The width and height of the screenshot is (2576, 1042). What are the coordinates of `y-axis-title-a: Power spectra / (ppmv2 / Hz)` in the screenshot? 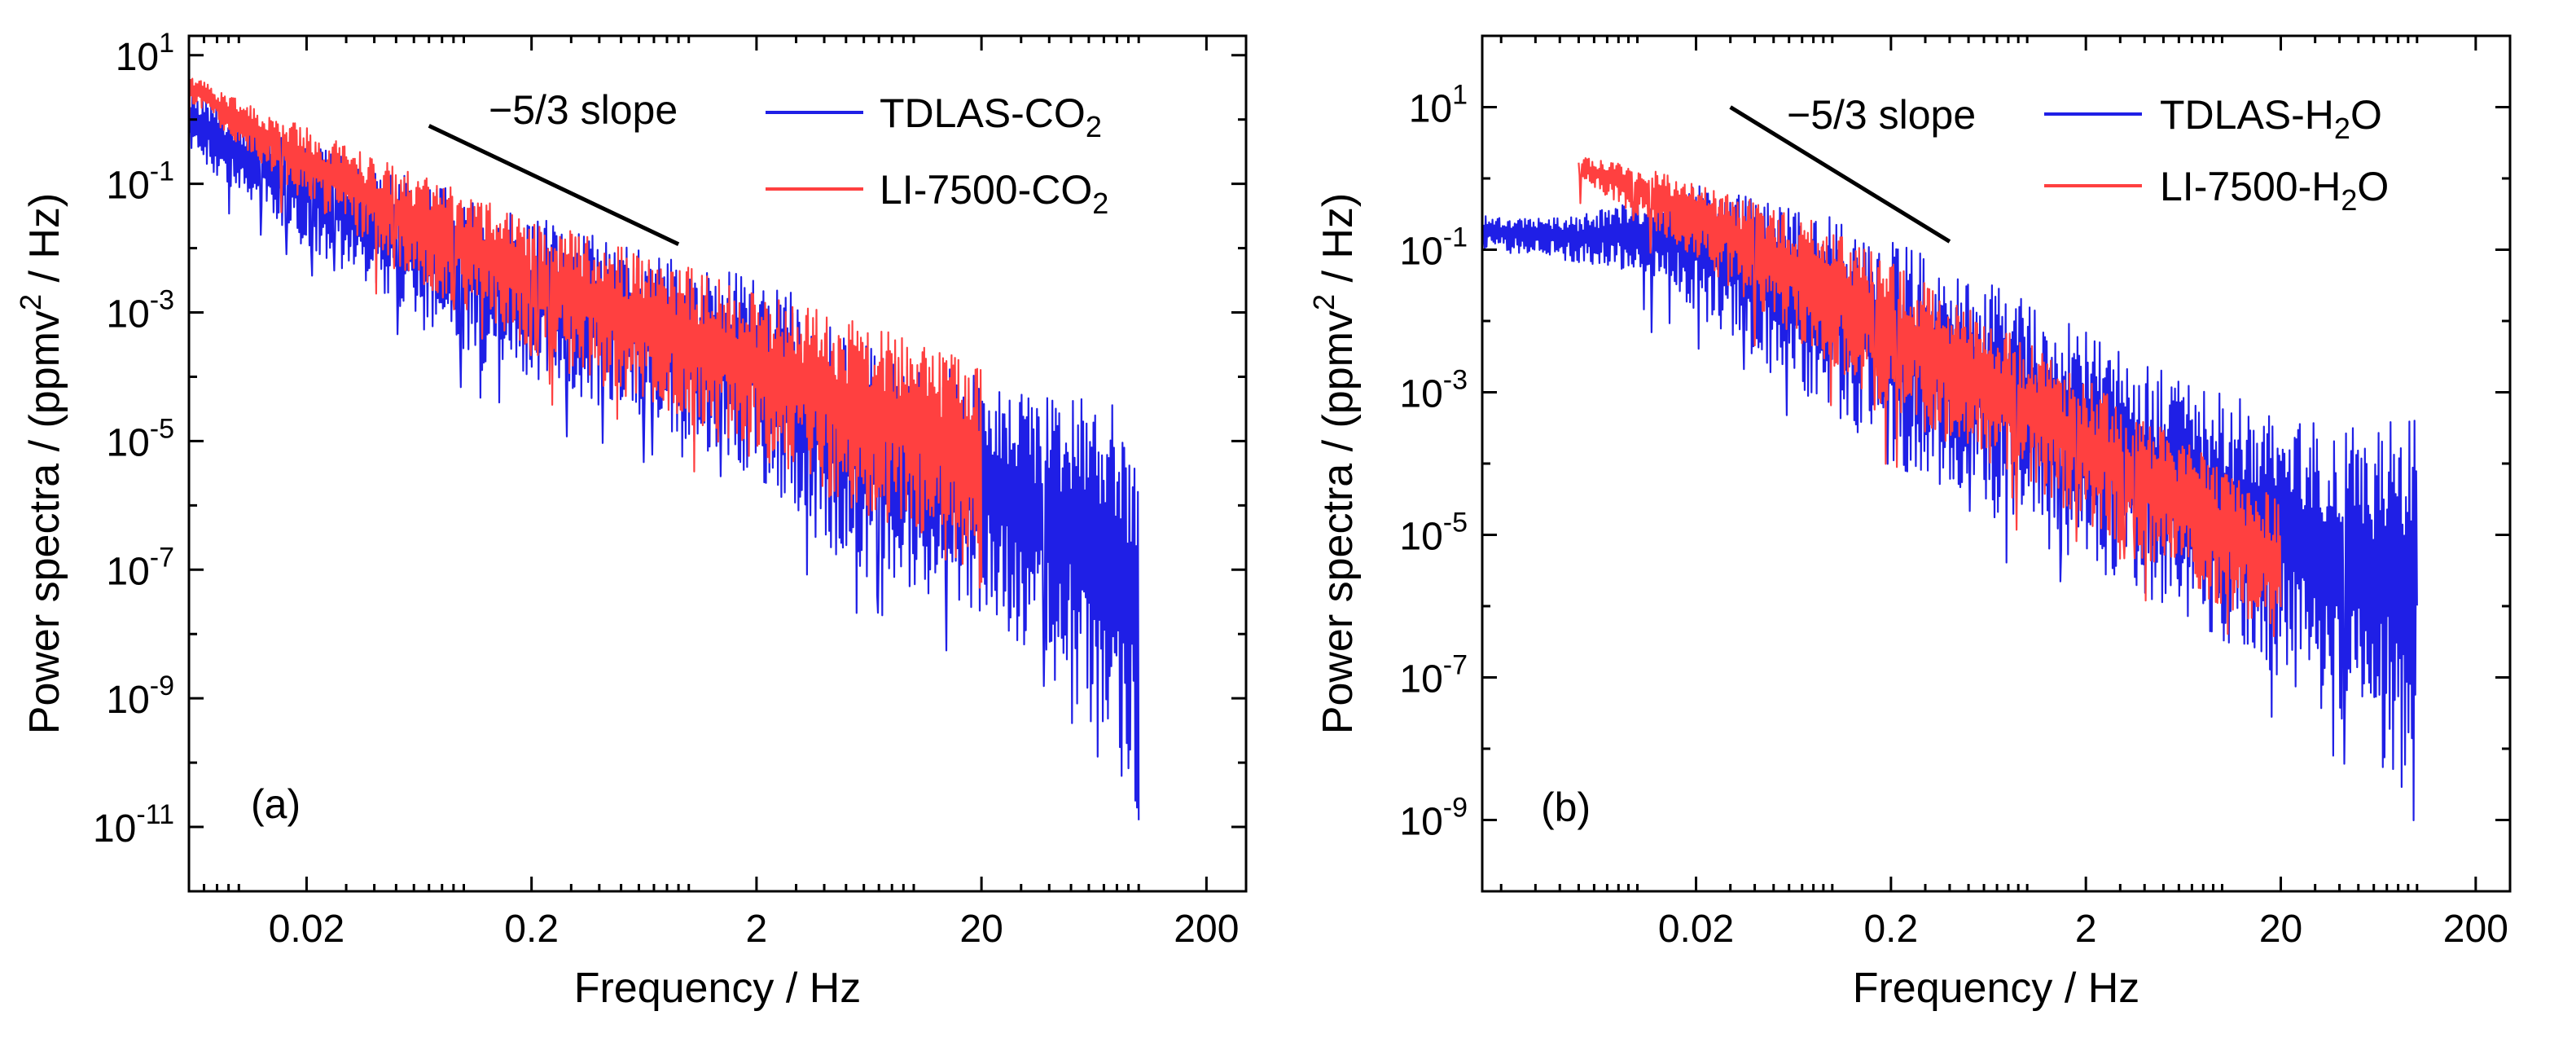 It's located at (41, 463).